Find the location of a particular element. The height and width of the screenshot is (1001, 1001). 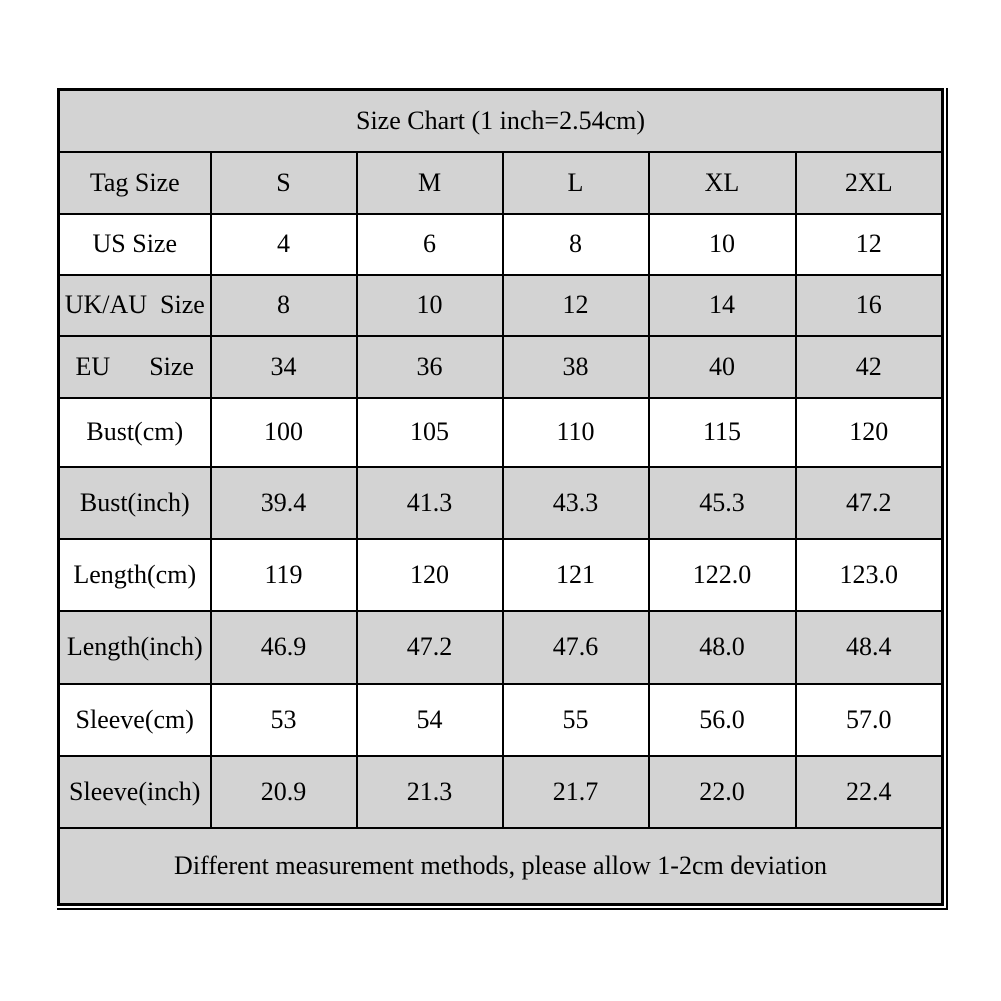

row-uk-au-size: UK/AU Size 8 10 12 14 16 is located at coordinates (500, 305).